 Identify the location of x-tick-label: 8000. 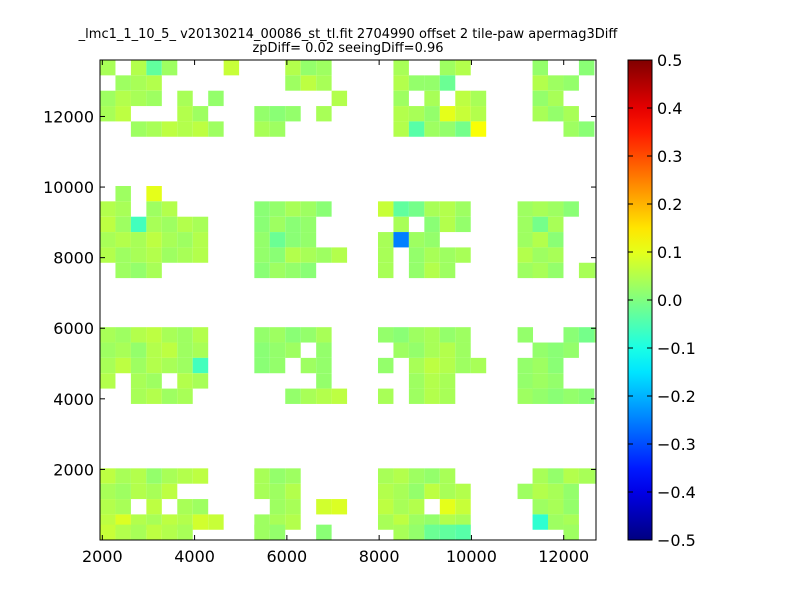
(379, 556).